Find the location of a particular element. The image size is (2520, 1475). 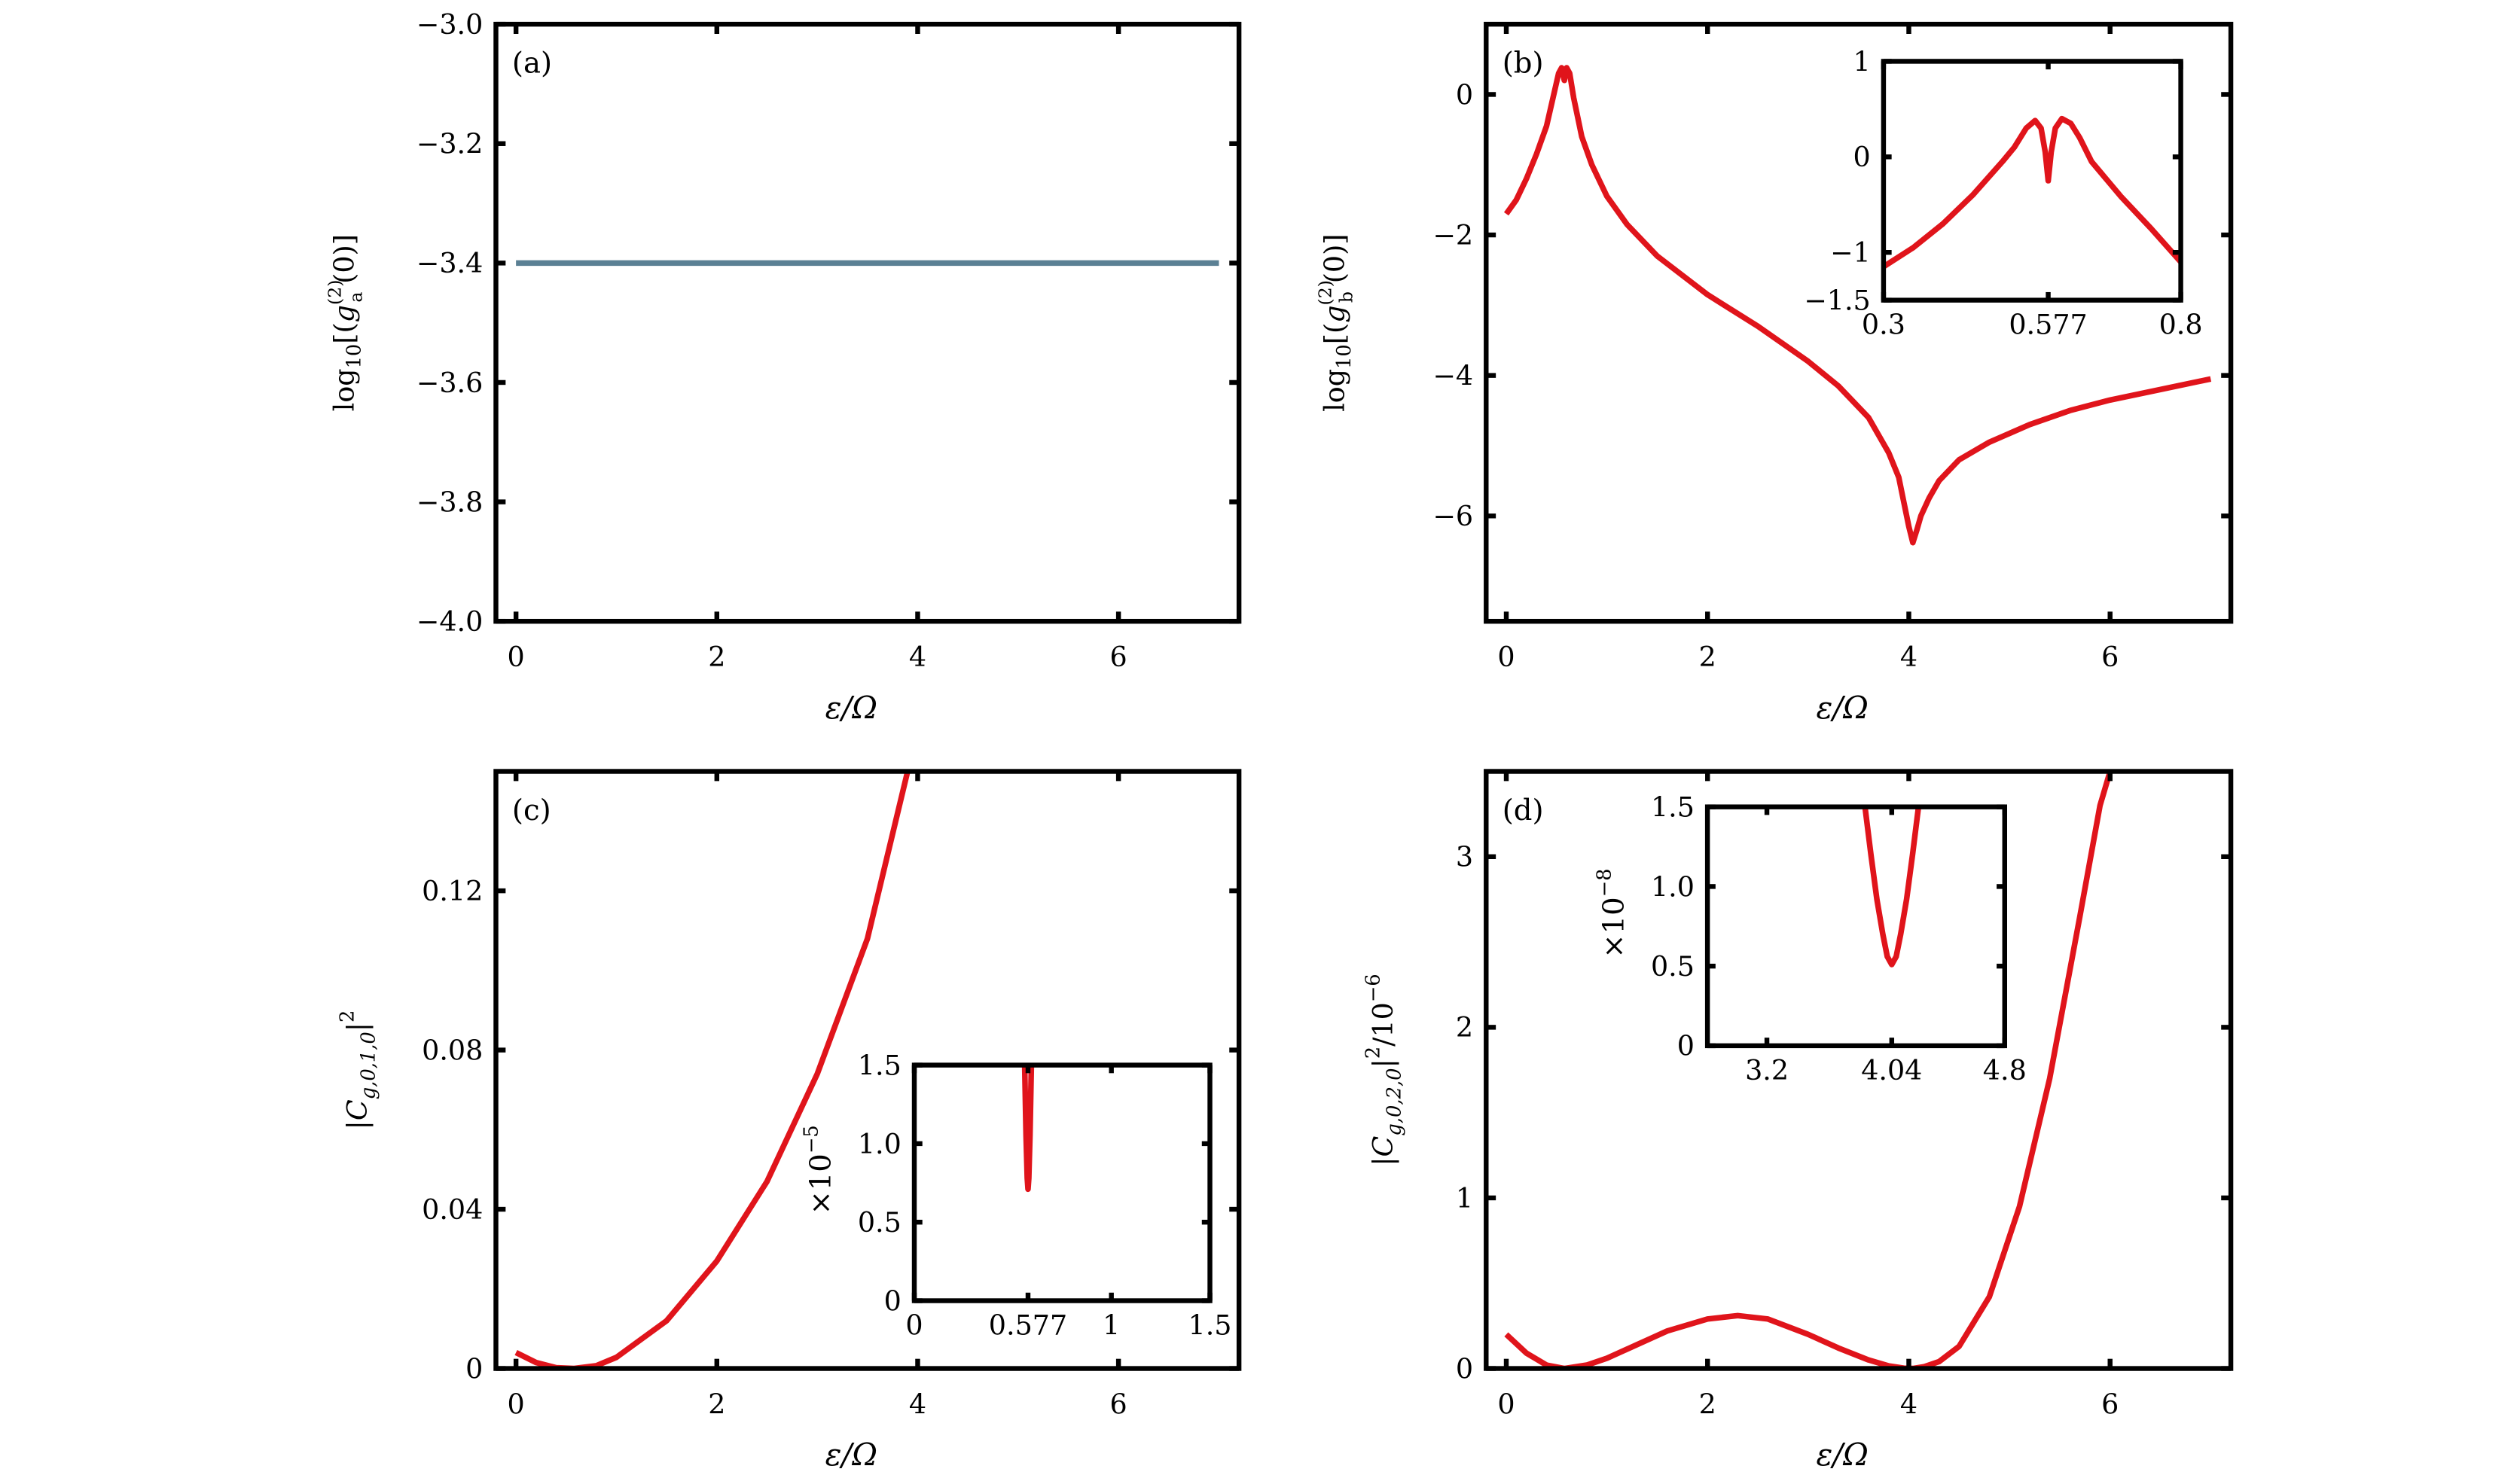

panel-label: (d) is located at coordinates (1523, 810).